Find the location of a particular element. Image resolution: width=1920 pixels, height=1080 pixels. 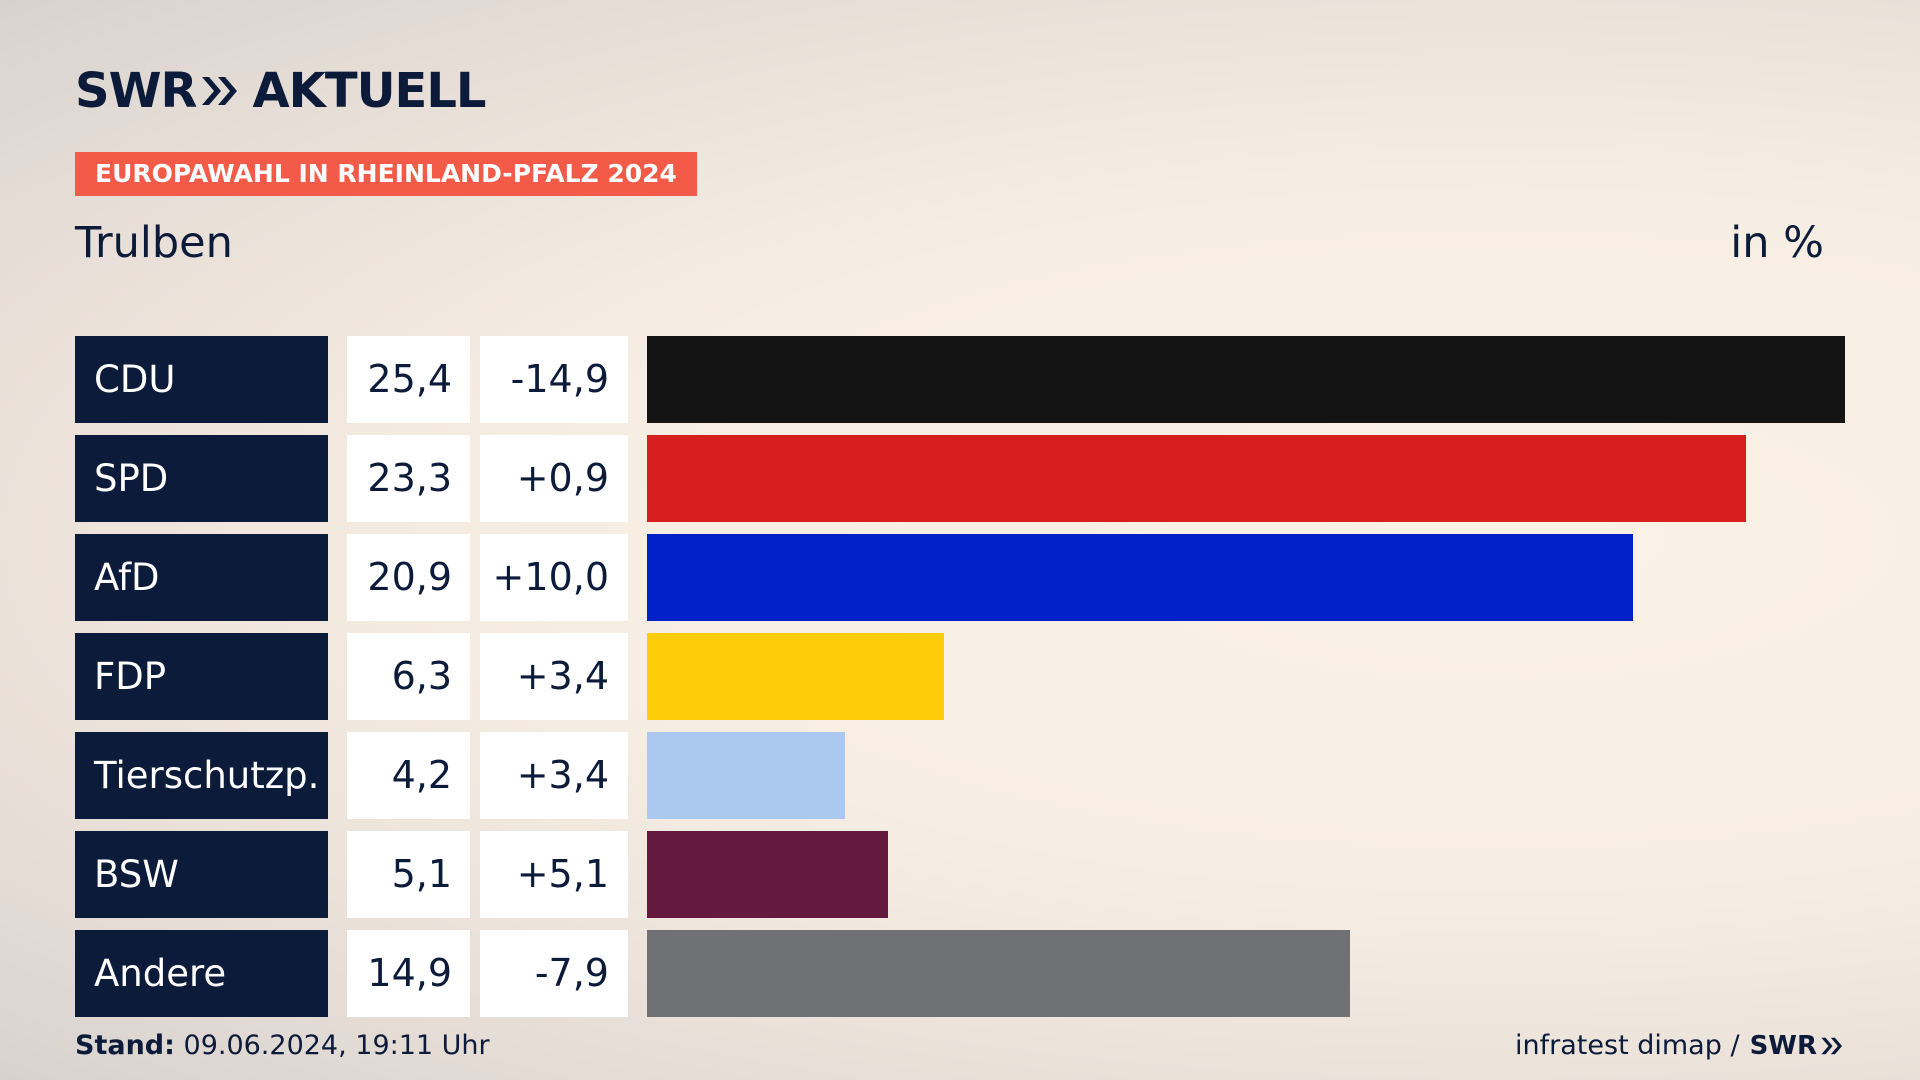

bar-cdu is located at coordinates (1246, 379).